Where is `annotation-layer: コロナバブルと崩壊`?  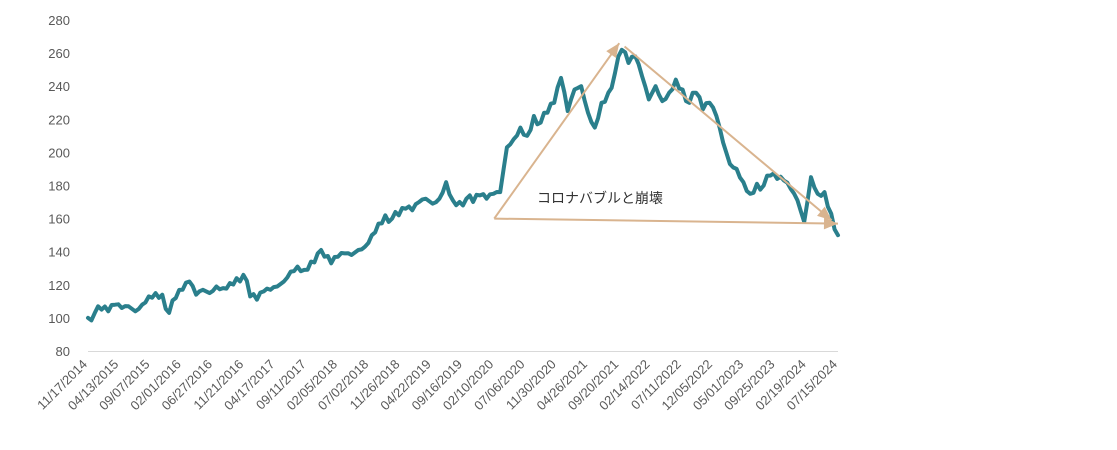
annotation-layer: コロナバブルと崩壊 is located at coordinates (666, 136).